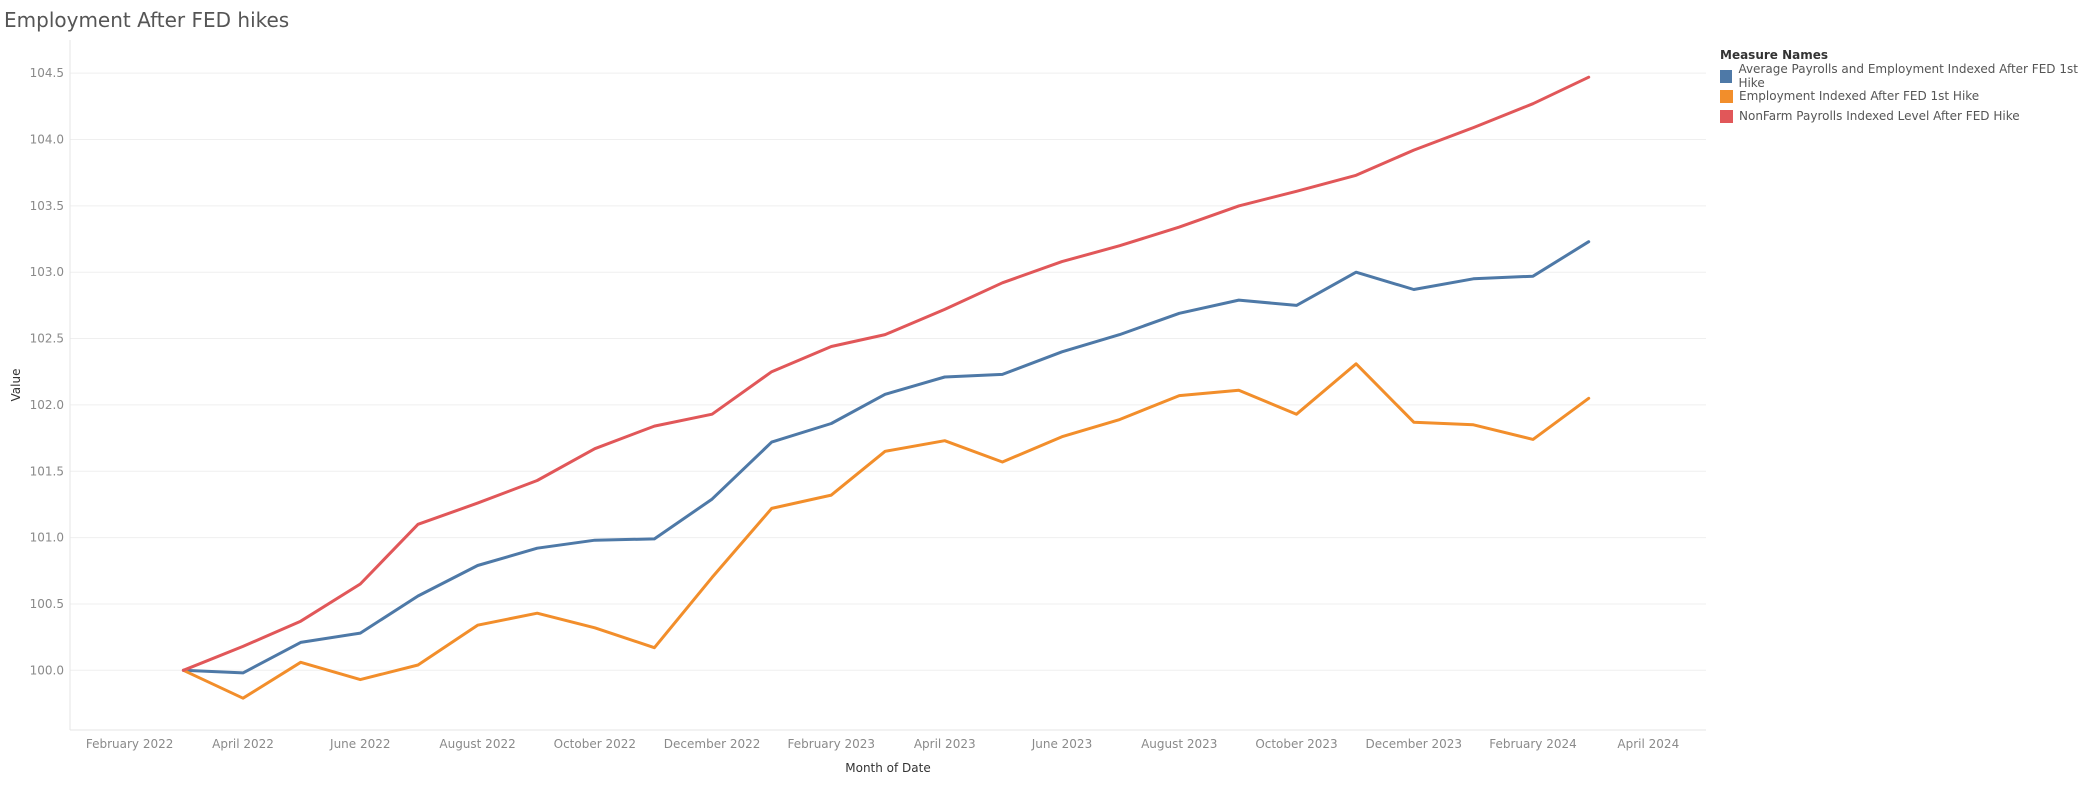  I want to click on x-tick-label: August 2022, so click(477, 744).